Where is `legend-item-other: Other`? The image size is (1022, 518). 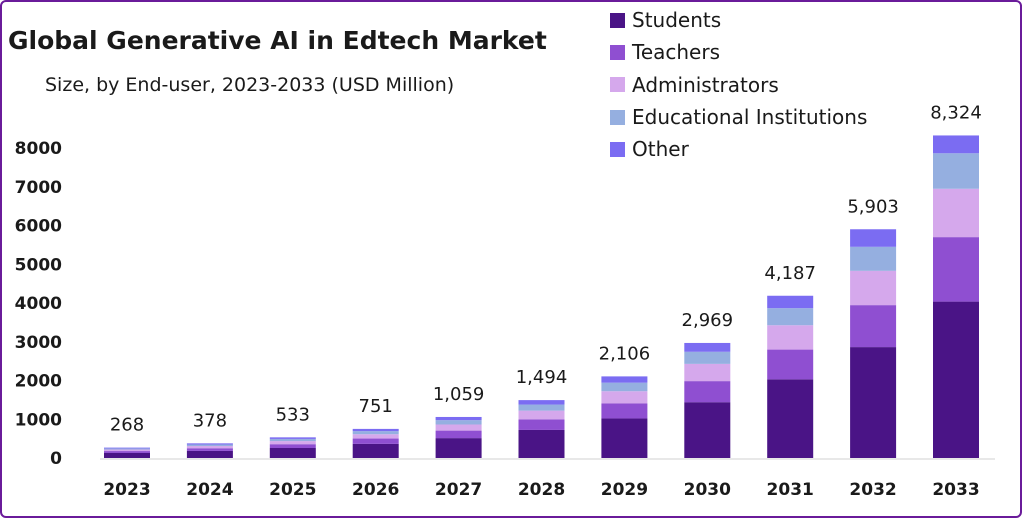
legend-item-other: Other is located at coordinates (738, 149).